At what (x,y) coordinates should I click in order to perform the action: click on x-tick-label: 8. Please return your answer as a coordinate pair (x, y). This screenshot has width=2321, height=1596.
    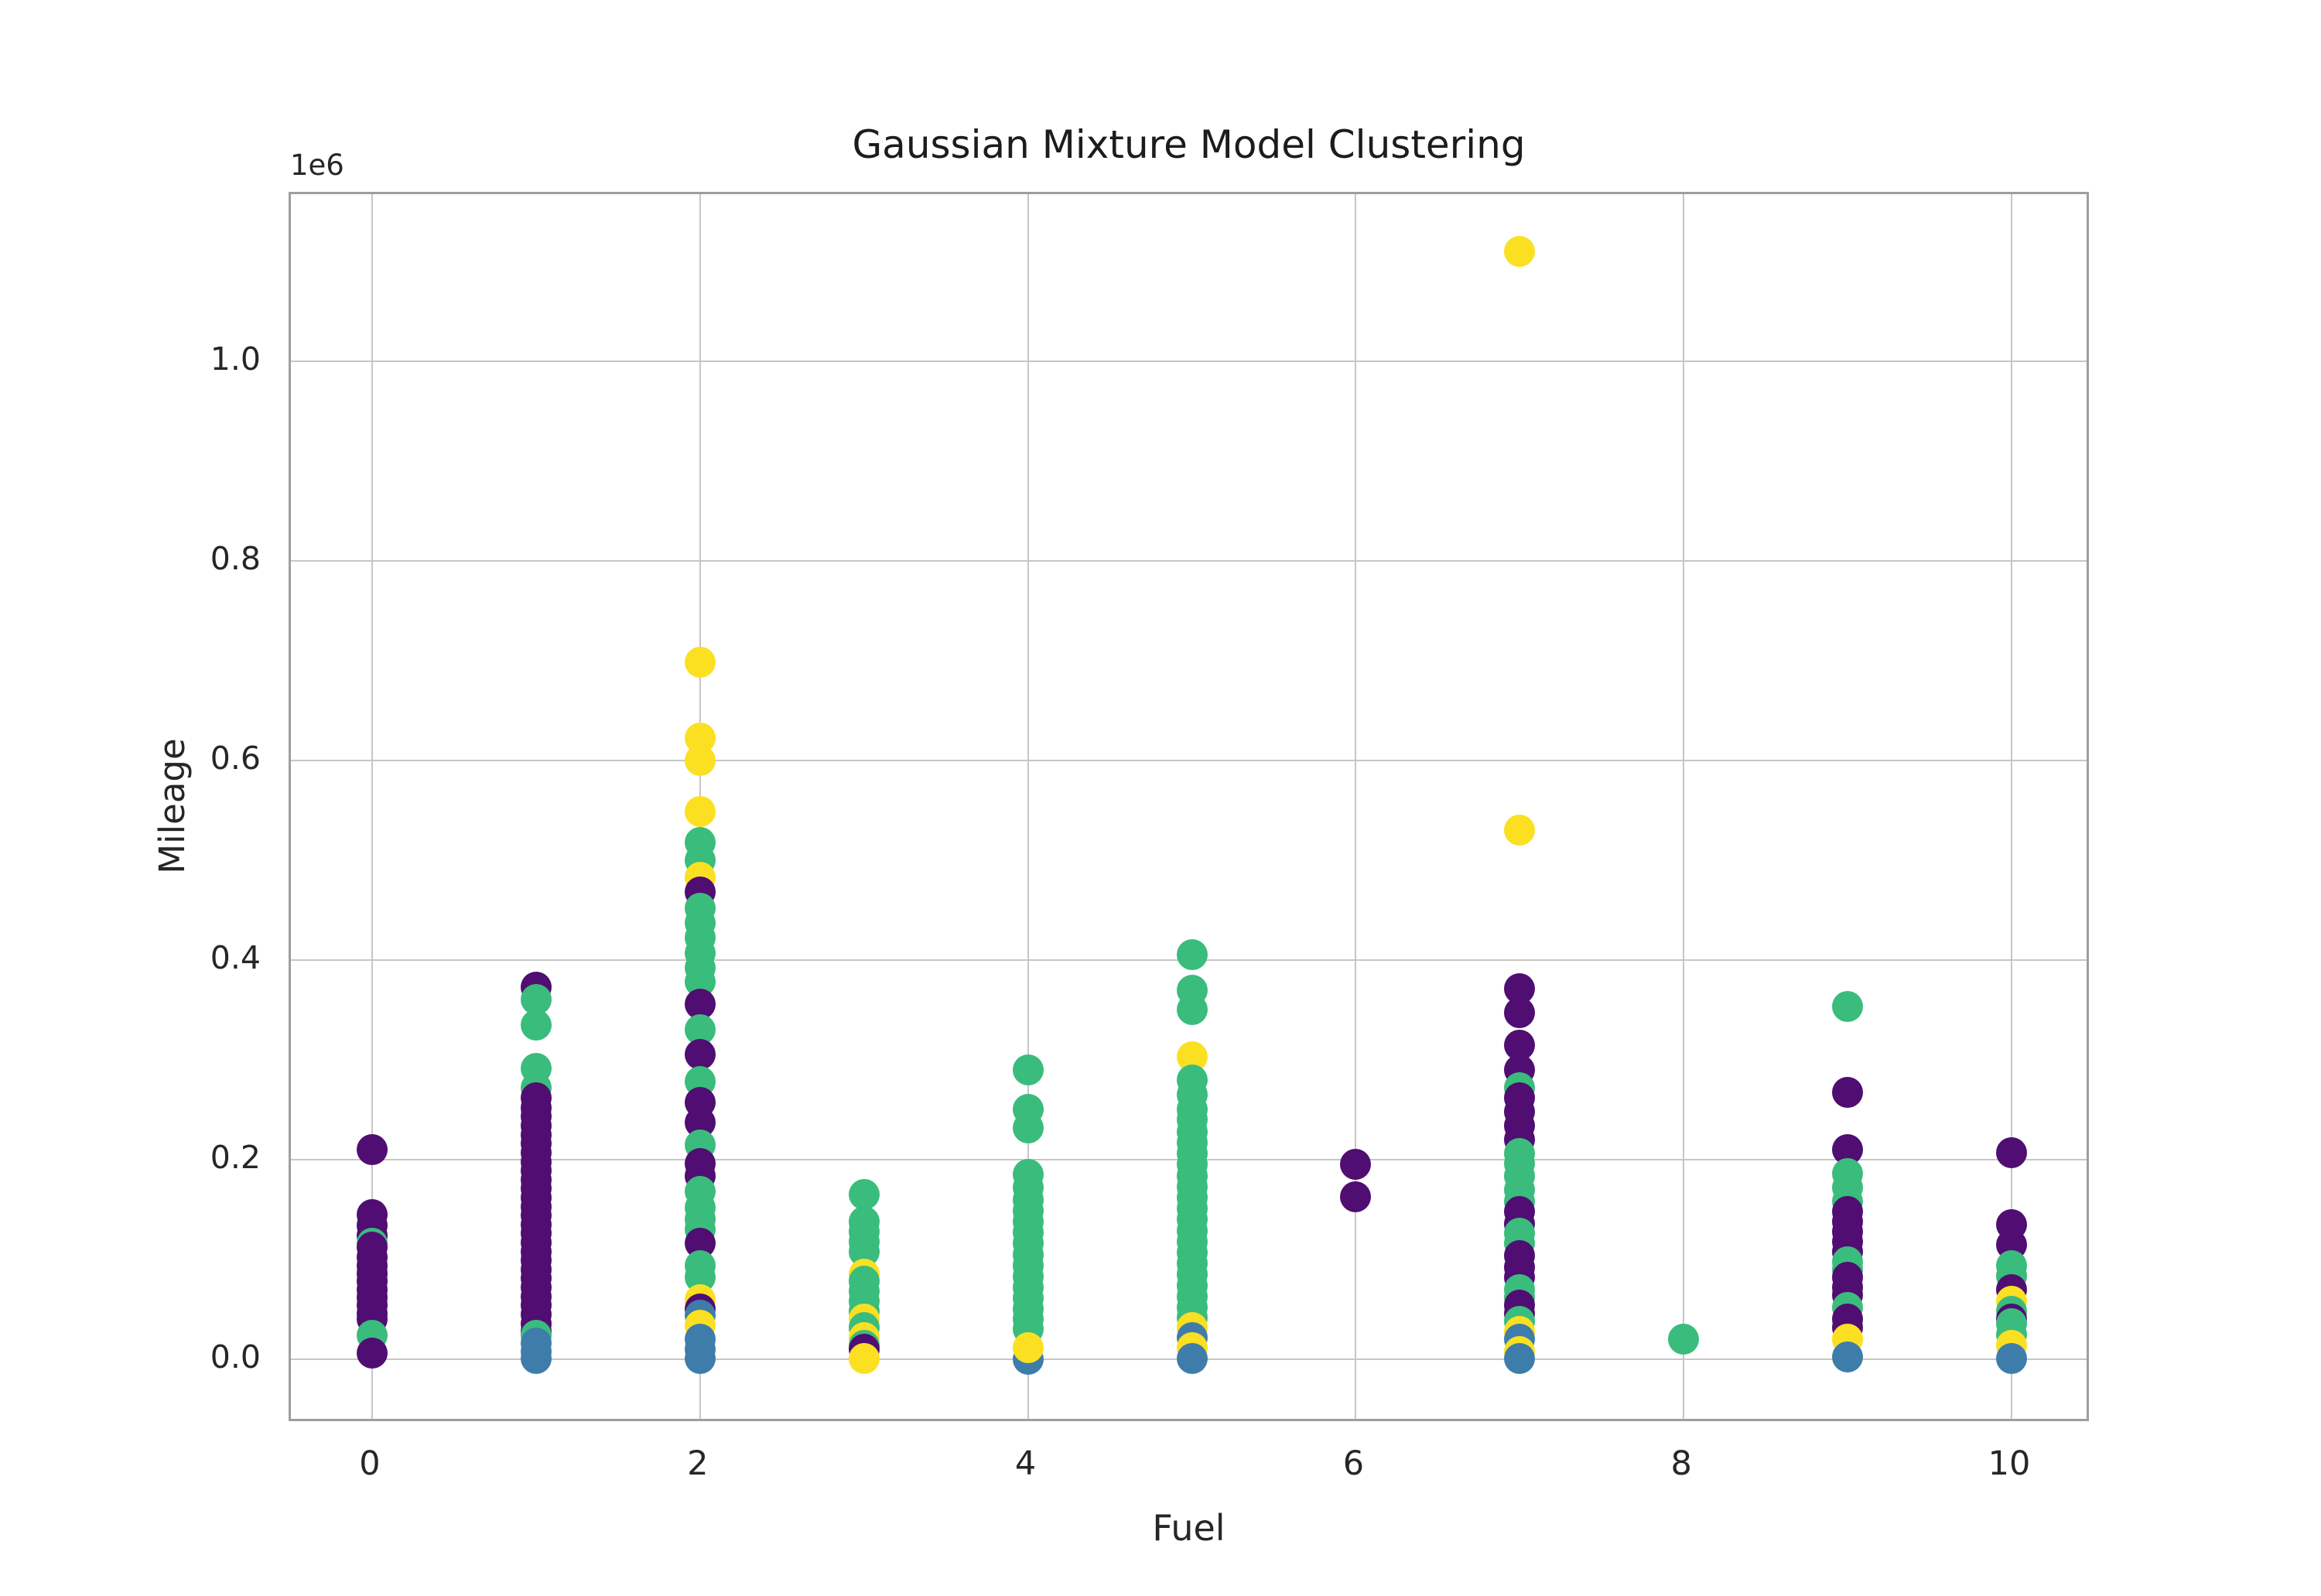
    Looking at the image, I should click on (1681, 1463).